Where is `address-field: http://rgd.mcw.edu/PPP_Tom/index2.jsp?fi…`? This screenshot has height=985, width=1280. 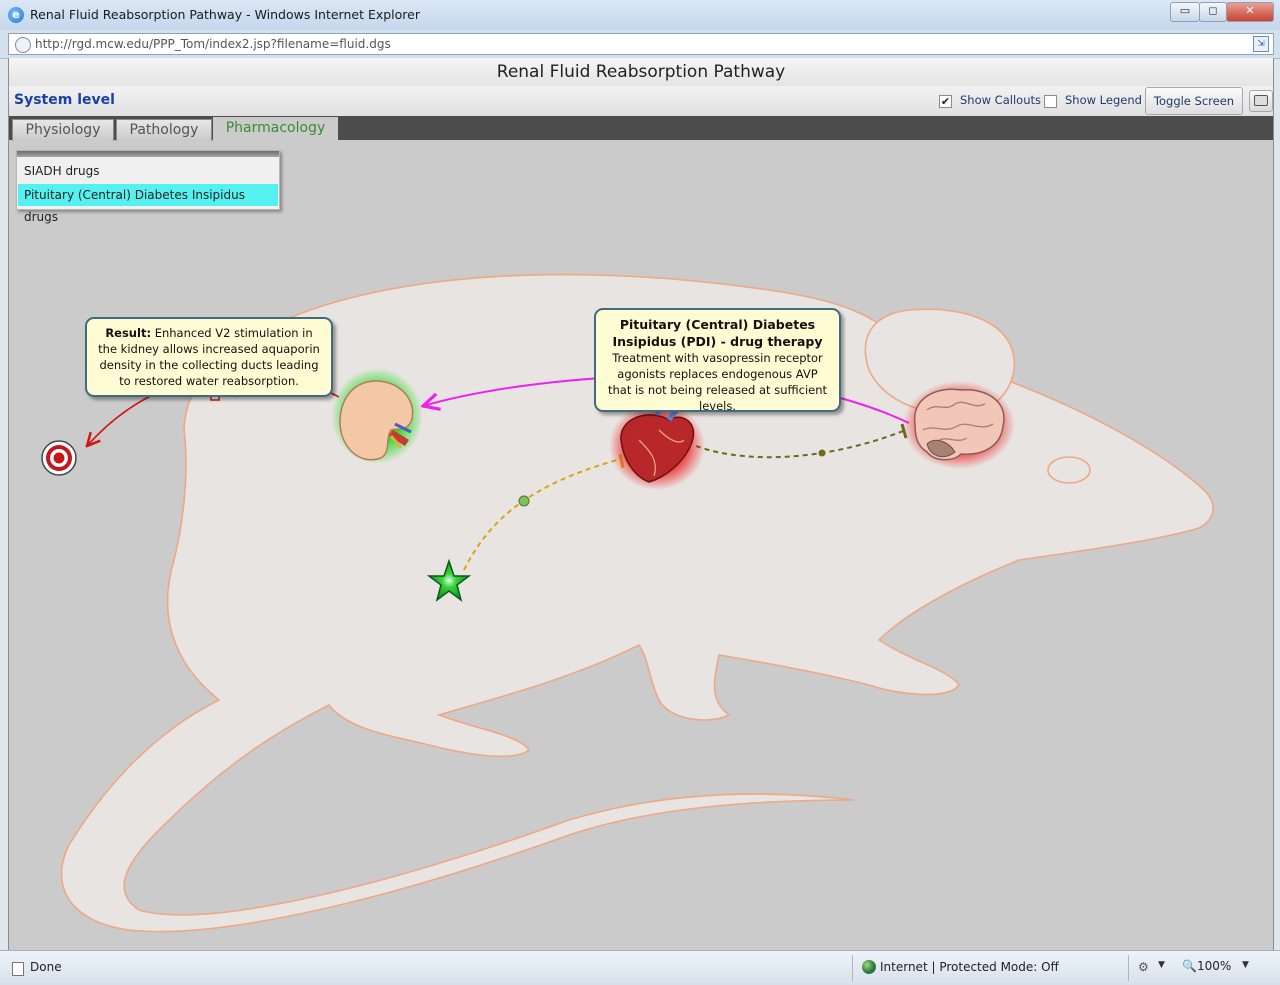 address-field: http://rgd.mcw.edu/PPP_Tom/index2.jsp?fi… is located at coordinates (641, 44).